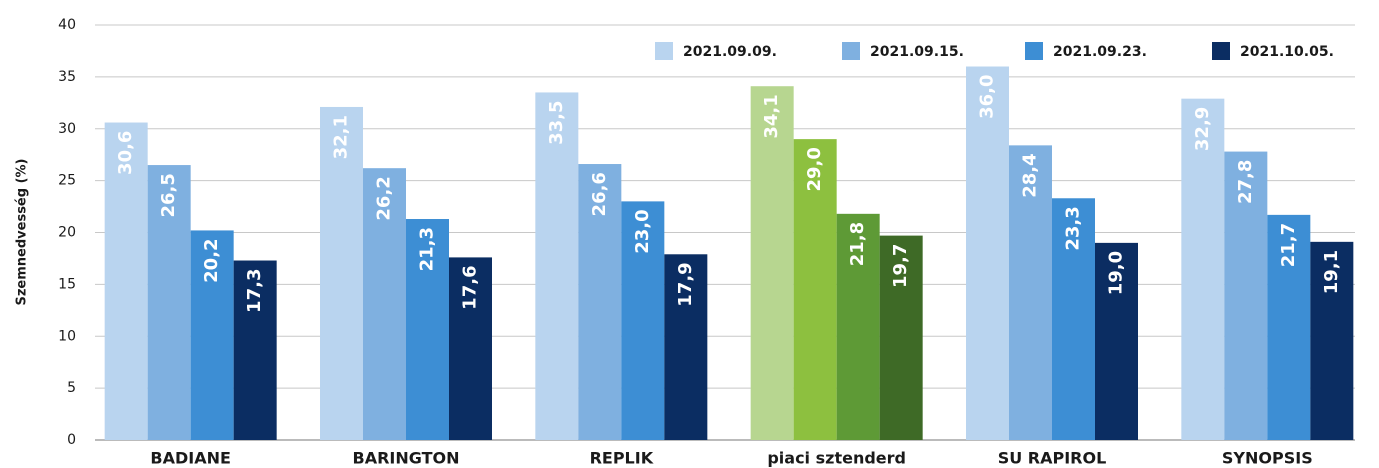 Image resolution: width=1379 pixels, height=468 pixels. Describe the element at coordinates (599, 194) in the screenshot. I see `value-label: 26,6` at that location.